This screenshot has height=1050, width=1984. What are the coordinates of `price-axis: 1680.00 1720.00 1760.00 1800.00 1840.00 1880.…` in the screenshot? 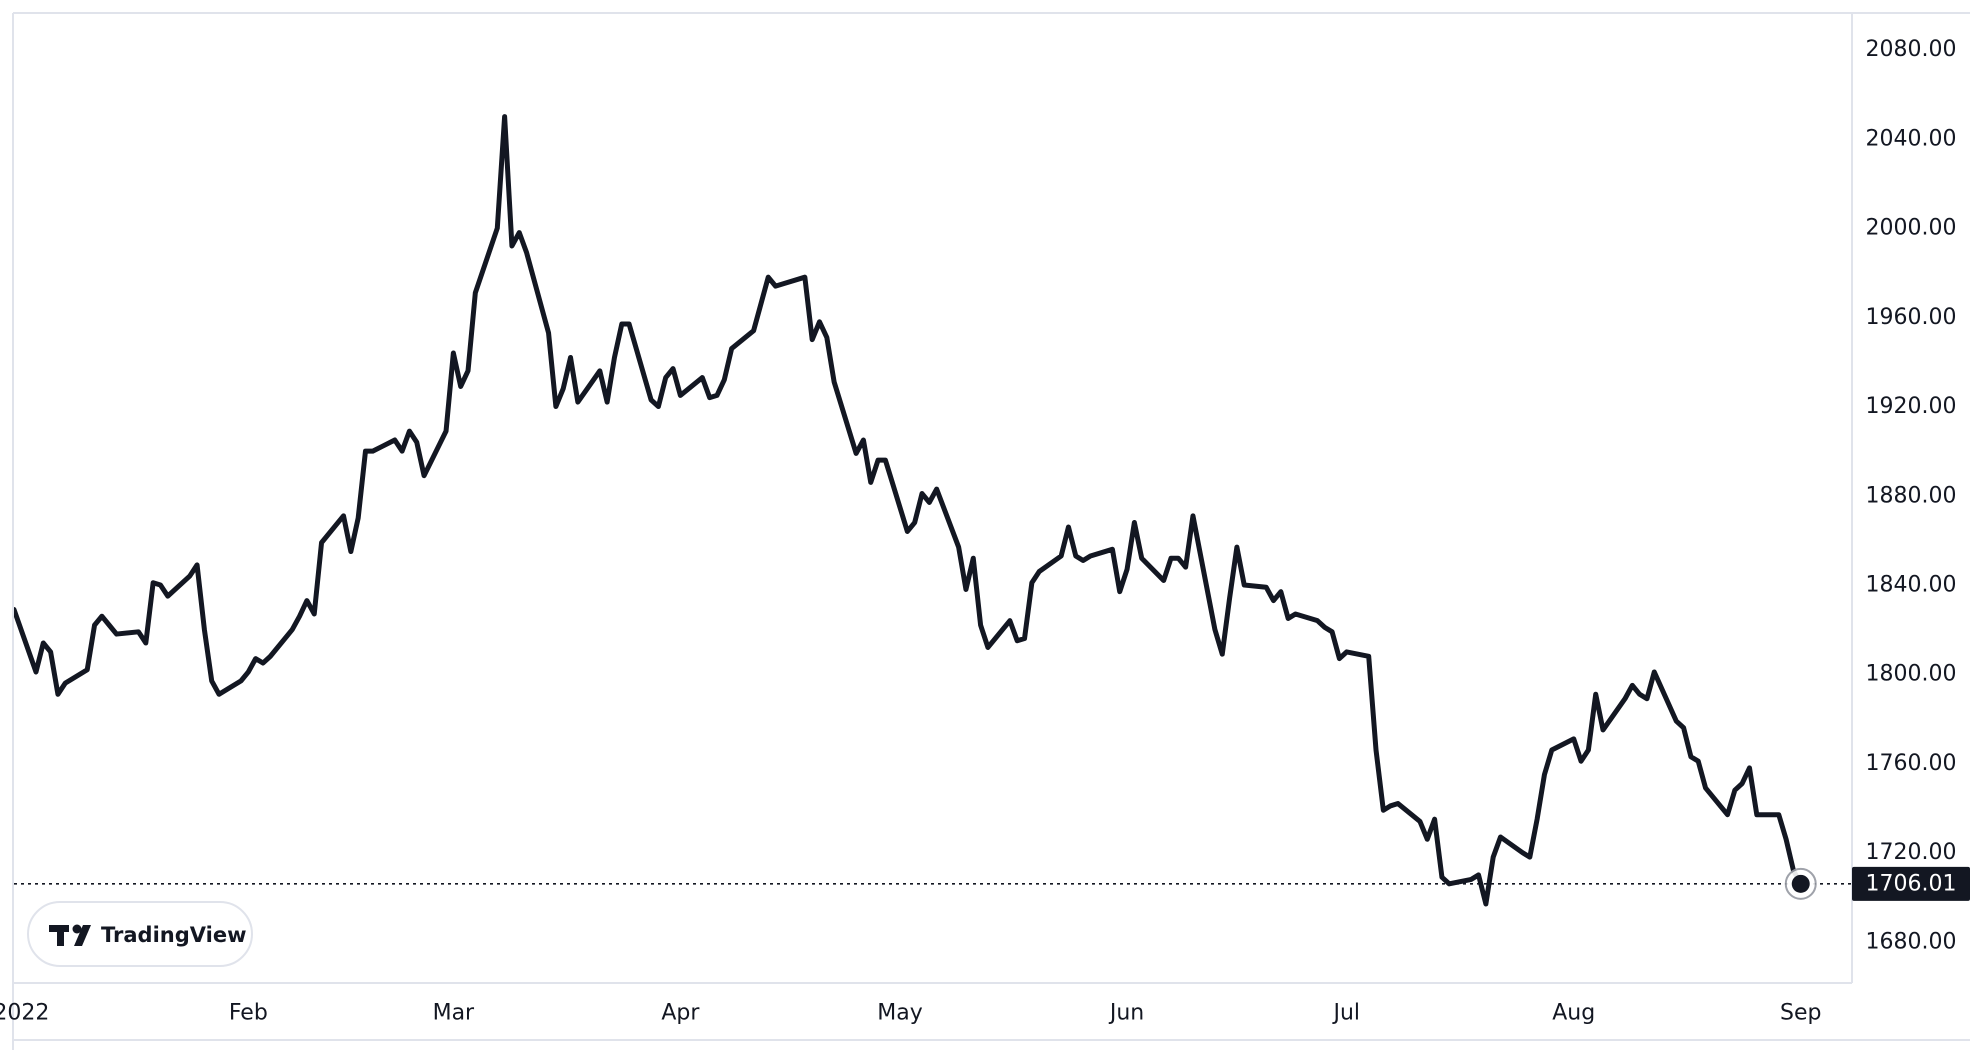 It's located at (1911, 495).